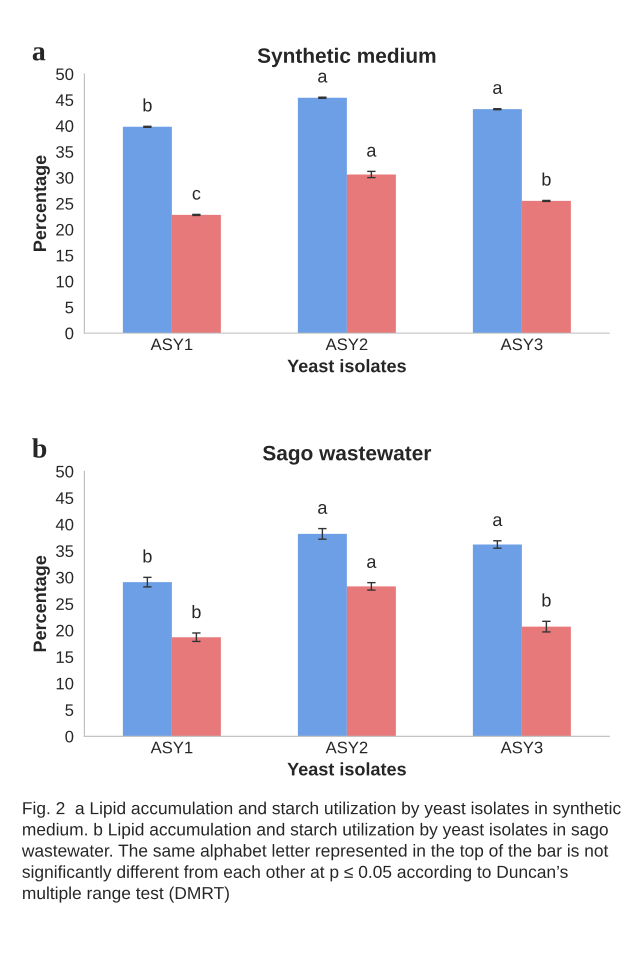  I want to click on chart-title: Synthetic medium, so click(347, 58).